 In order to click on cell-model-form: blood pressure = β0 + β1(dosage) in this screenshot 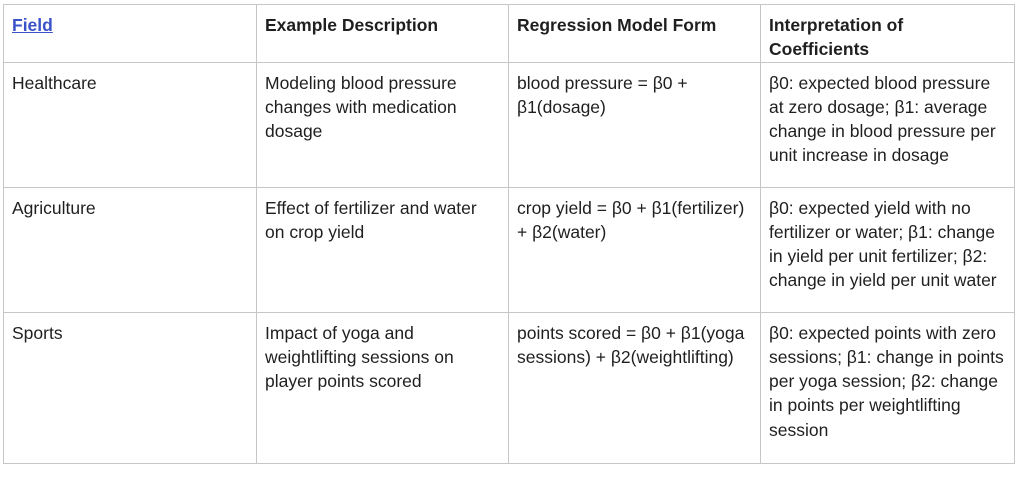, I will do `click(634, 124)`.